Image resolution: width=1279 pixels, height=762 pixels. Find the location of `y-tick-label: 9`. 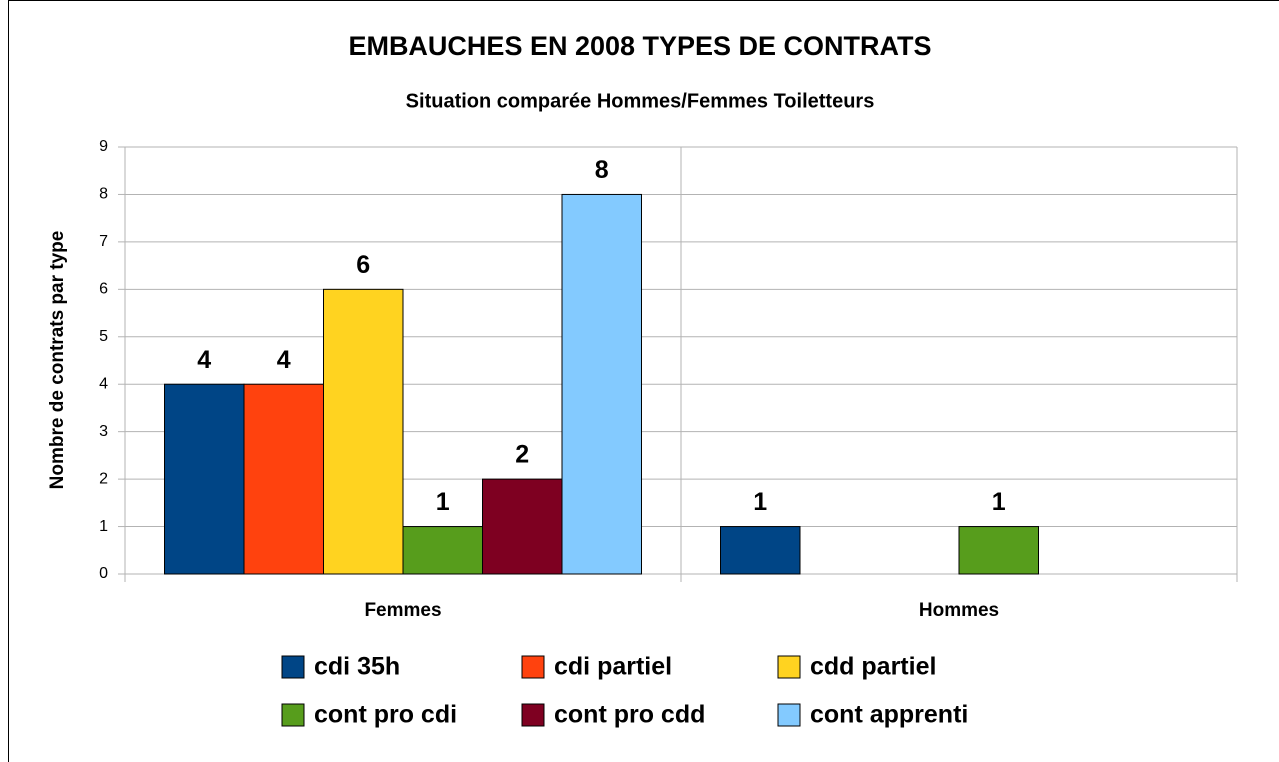

y-tick-label: 9 is located at coordinates (103, 146).